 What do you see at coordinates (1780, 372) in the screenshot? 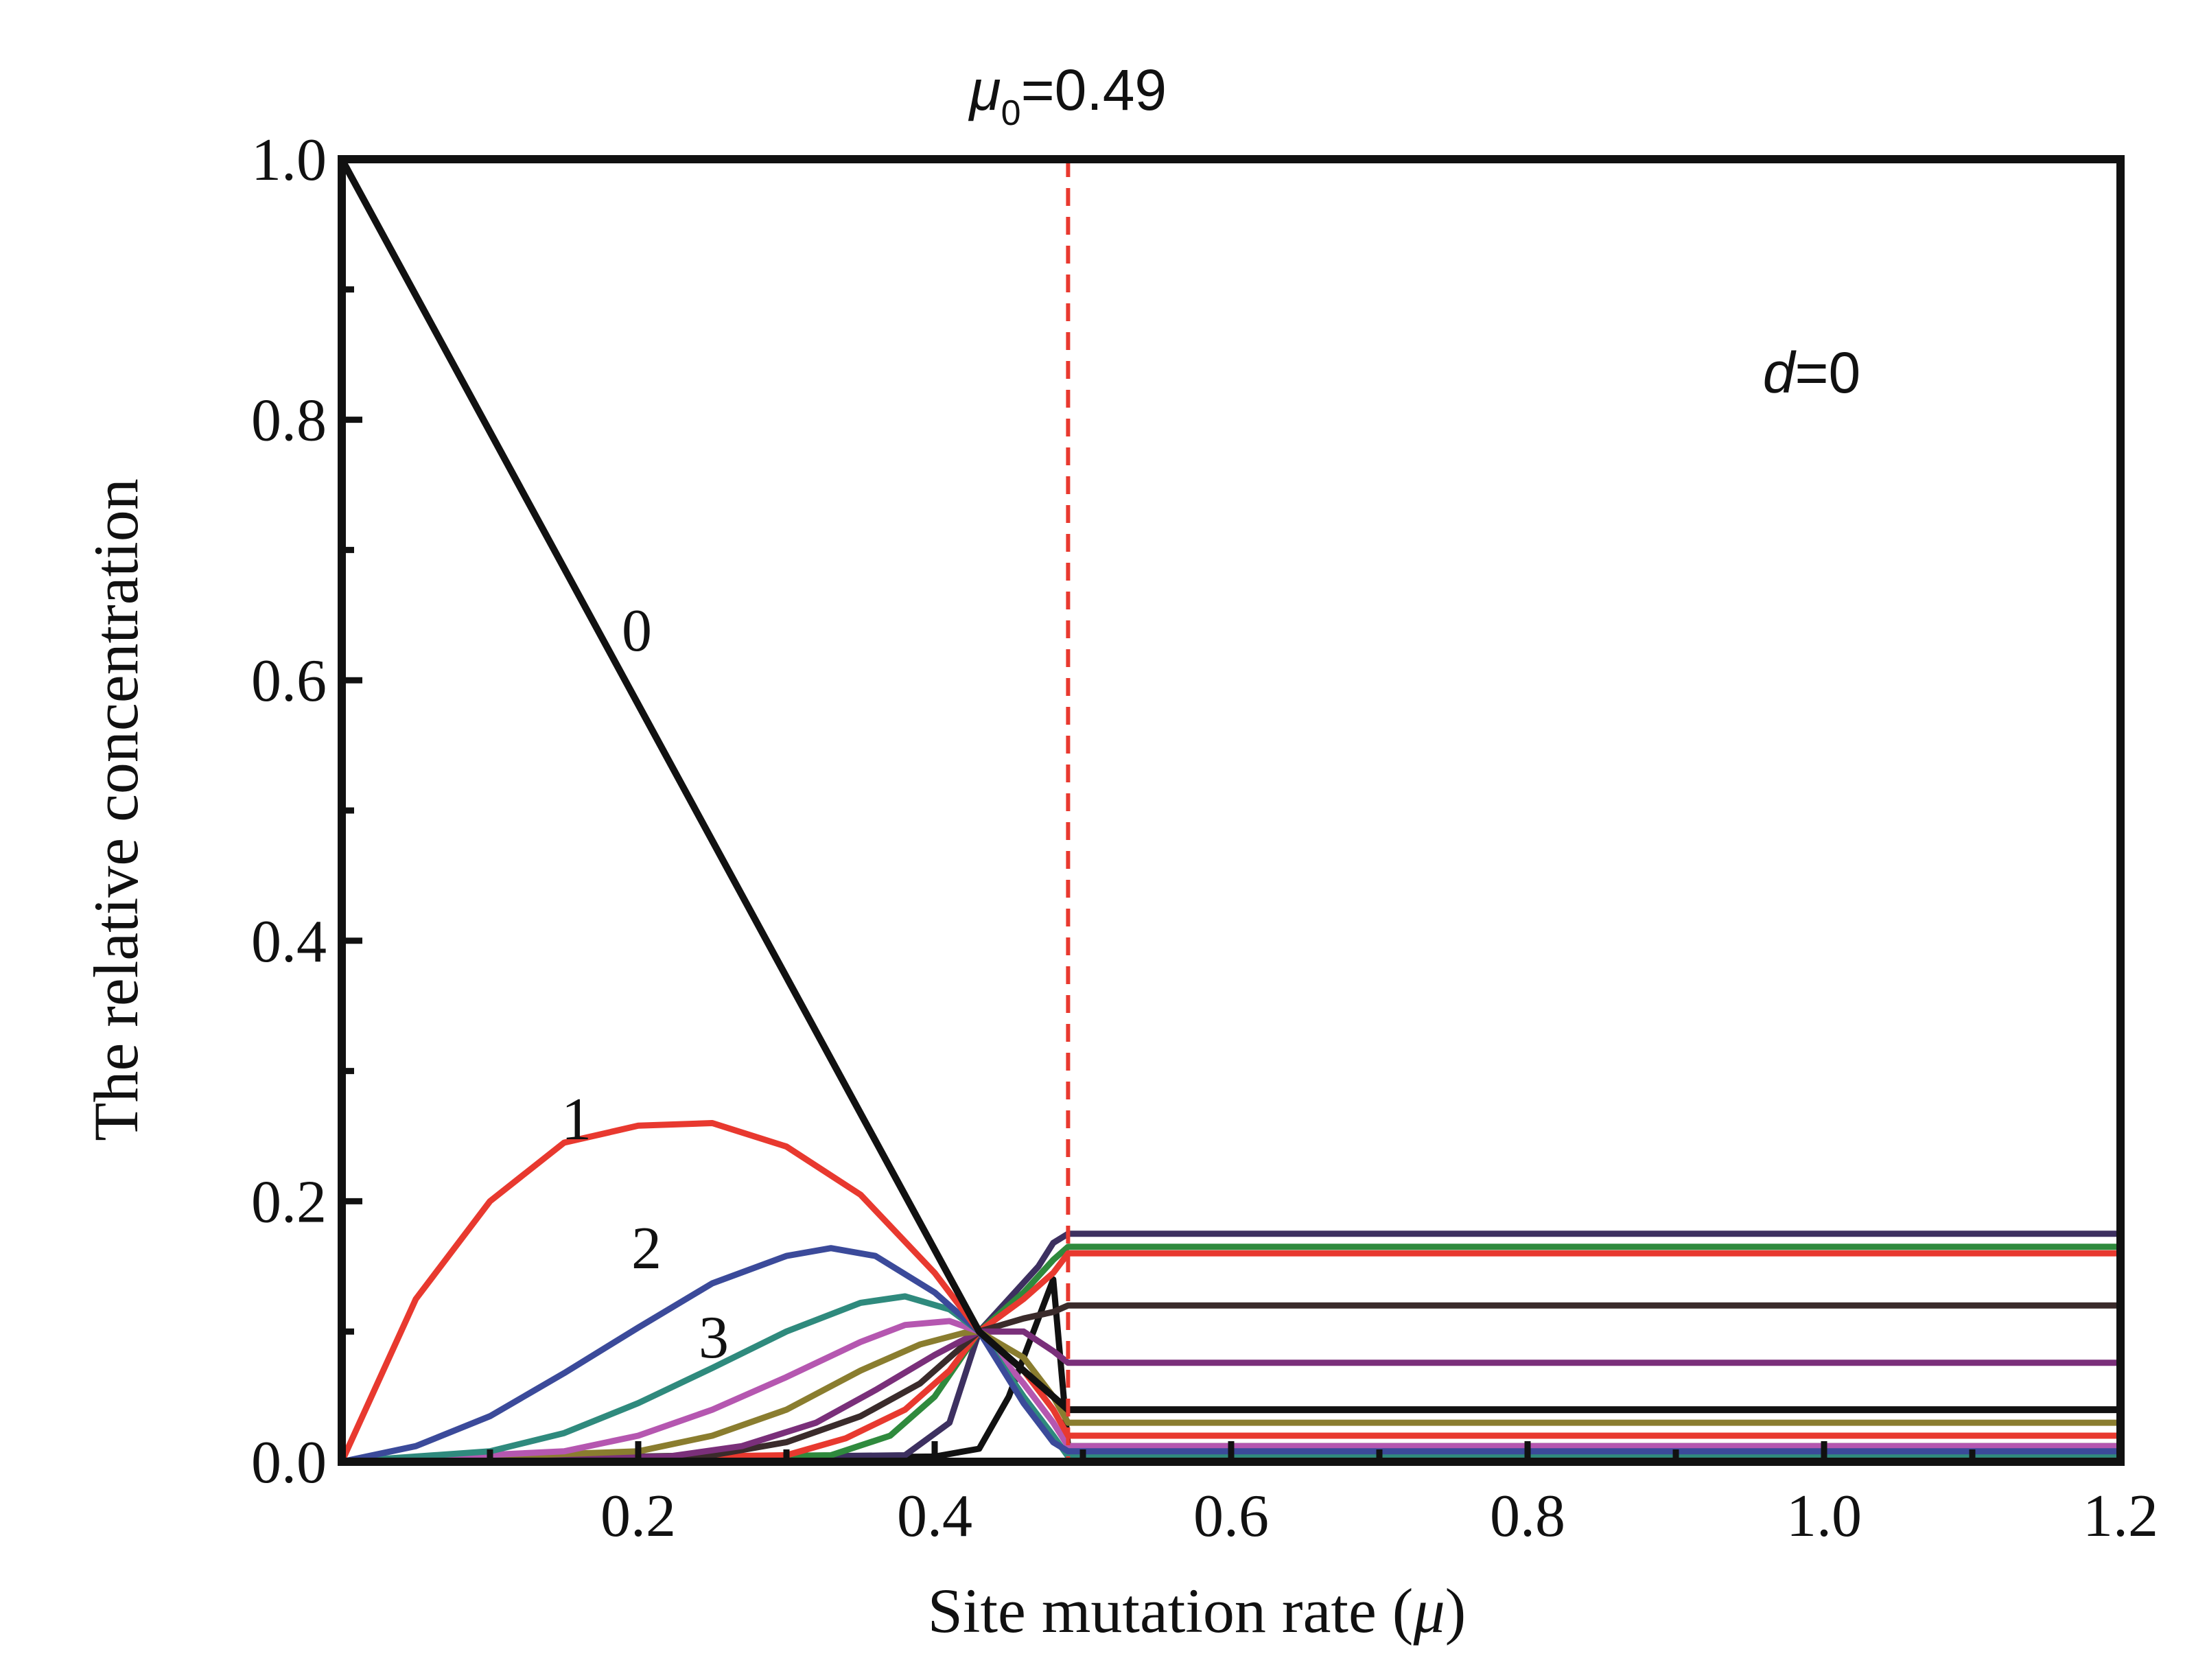
I see `annotation-var: d` at bounding box center [1780, 372].